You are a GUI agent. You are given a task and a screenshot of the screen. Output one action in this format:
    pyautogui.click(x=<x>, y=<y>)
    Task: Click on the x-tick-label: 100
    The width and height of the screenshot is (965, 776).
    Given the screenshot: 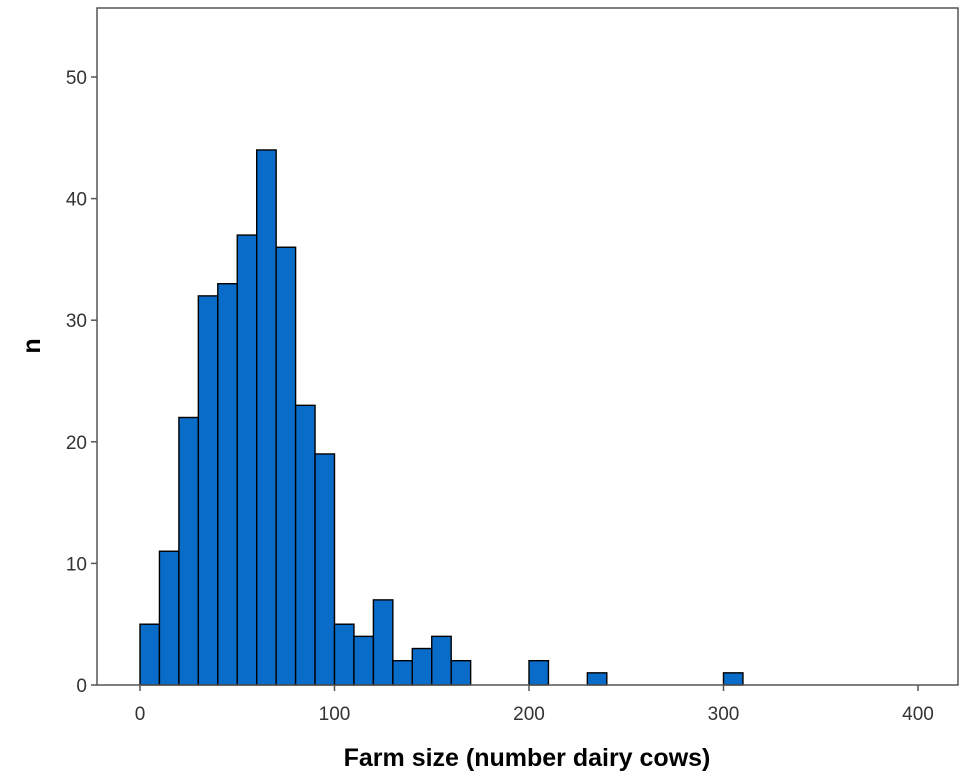 What is the action you would take?
    pyautogui.click(x=335, y=714)
    